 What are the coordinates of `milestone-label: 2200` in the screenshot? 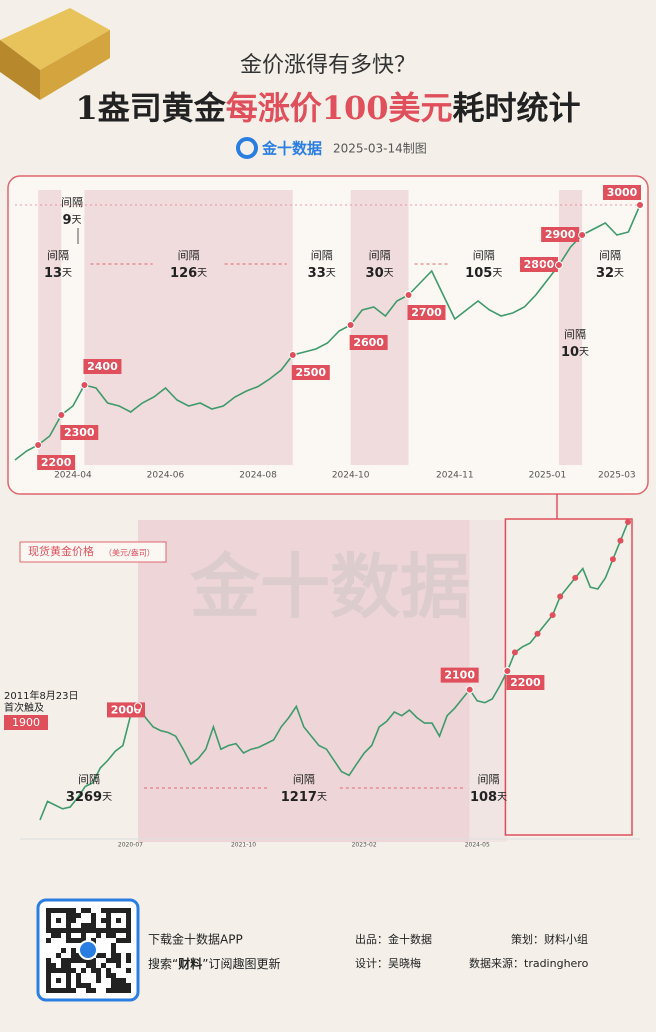 It's located at (56, 462).